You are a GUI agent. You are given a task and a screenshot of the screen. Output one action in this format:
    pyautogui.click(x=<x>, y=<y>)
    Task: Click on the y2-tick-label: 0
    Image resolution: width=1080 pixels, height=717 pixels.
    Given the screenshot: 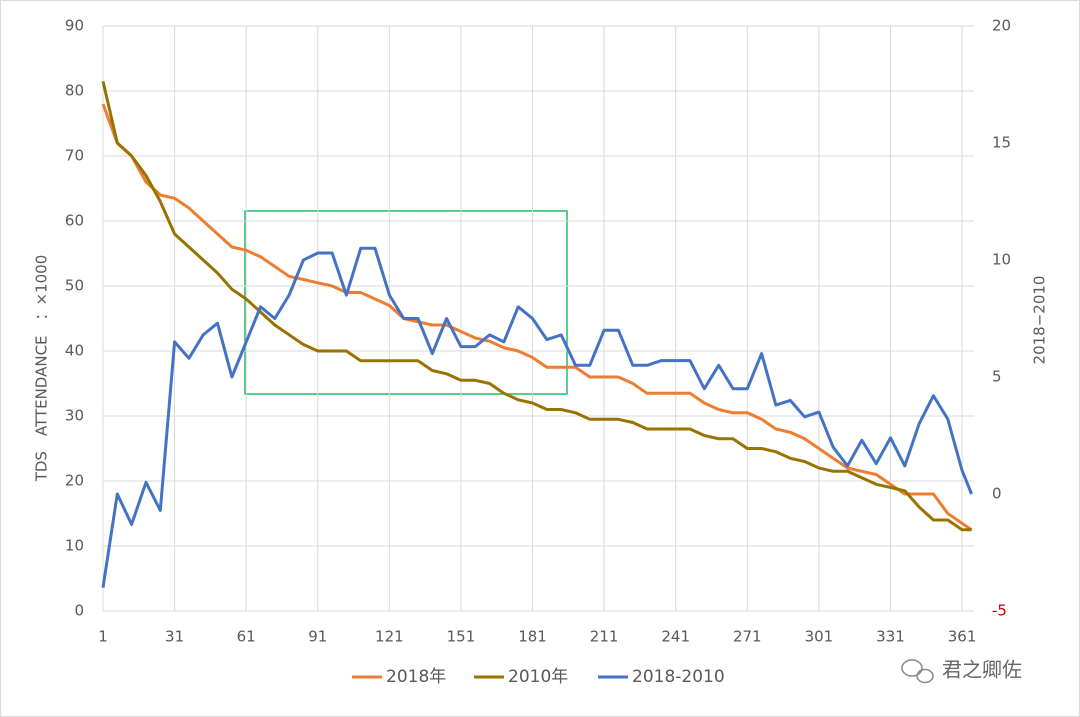 What is the action you would take?
    pyautogui.click(x=997, y=494)
    